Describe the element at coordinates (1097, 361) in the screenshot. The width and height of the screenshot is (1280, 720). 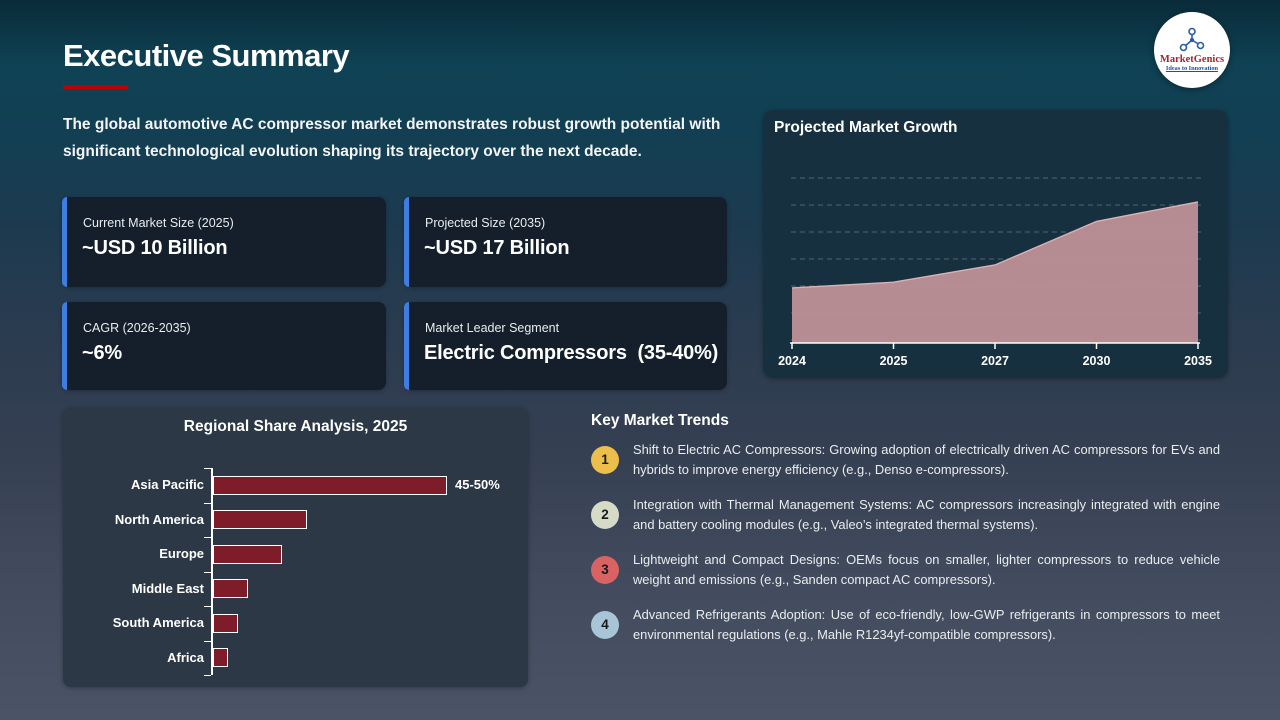
I see `svg-text: 2030` at that location.